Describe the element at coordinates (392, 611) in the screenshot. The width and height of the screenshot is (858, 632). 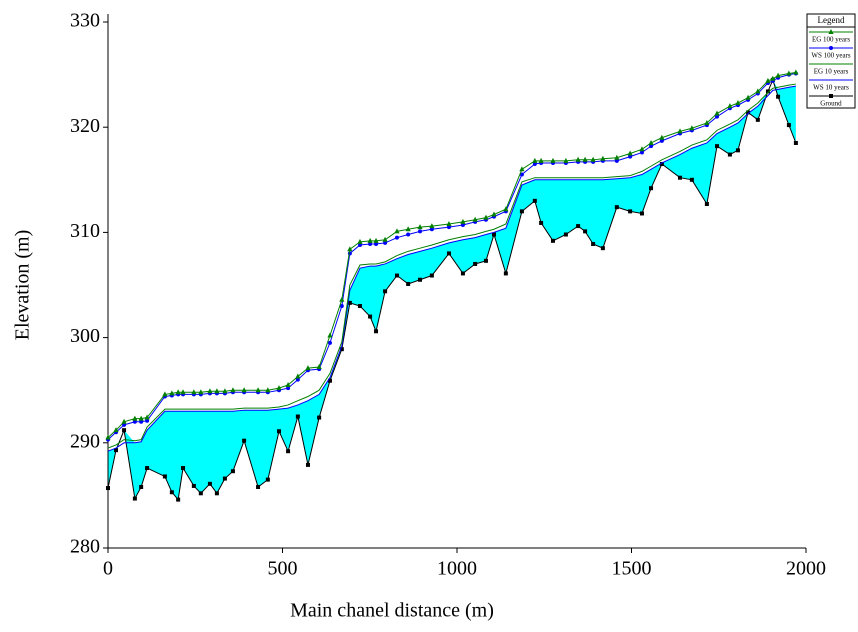
I see `x-axis-label: Main chanel distance (m)` at that location.